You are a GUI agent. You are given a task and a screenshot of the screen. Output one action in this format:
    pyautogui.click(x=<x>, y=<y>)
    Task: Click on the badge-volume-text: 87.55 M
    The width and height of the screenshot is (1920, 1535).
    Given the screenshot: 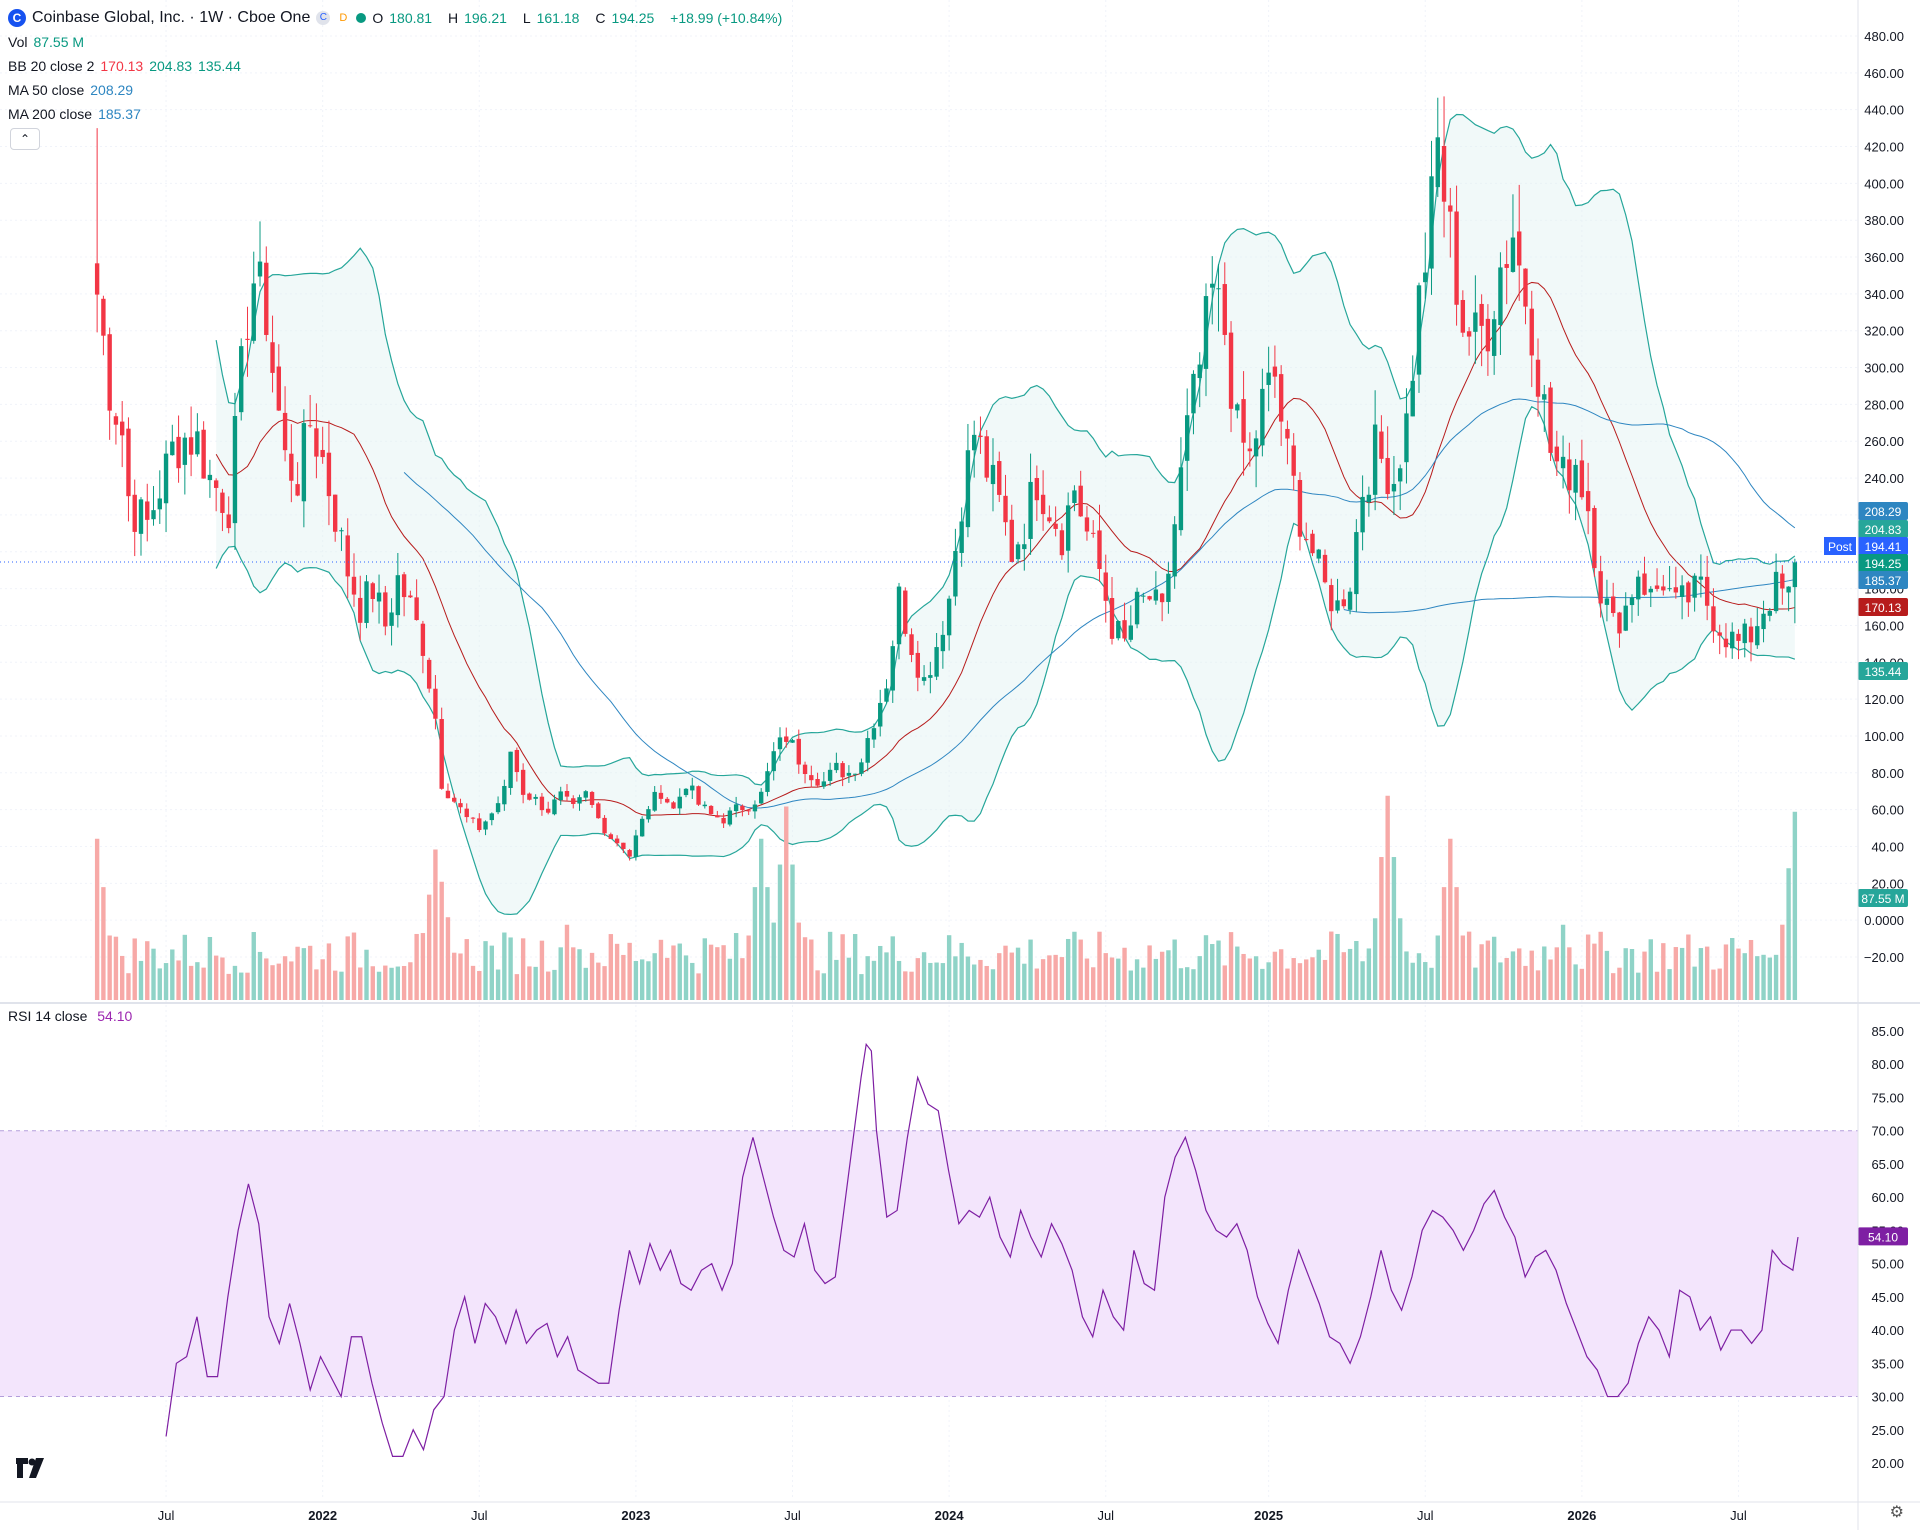 What is the action you would take?
    pyautogui.click(x=1882, y=899)
    